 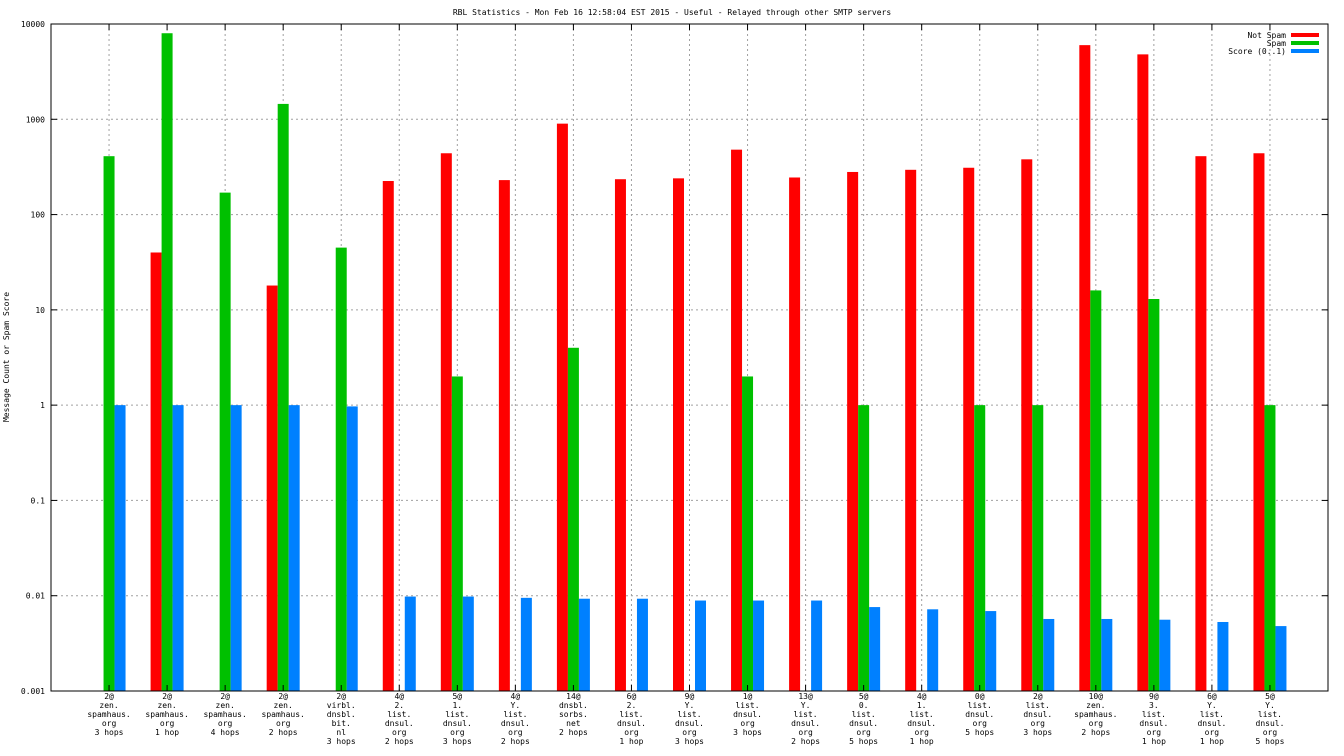 What do you see at coordinates (1211, 719) in the screenshot?
I see `x-tick-label: 6@ Y. list. dnsul. org 1 hop` at bounding box center [1211, 719].